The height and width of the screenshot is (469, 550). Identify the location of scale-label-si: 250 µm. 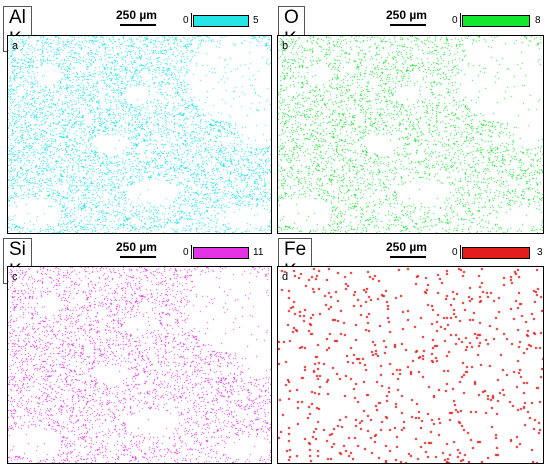
(136, 247).